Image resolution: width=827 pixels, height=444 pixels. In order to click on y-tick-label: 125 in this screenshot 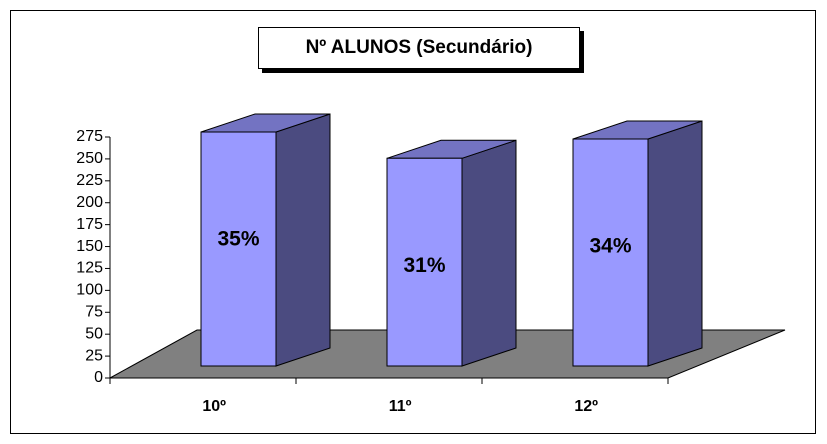, I will do `click(89, 268)`.